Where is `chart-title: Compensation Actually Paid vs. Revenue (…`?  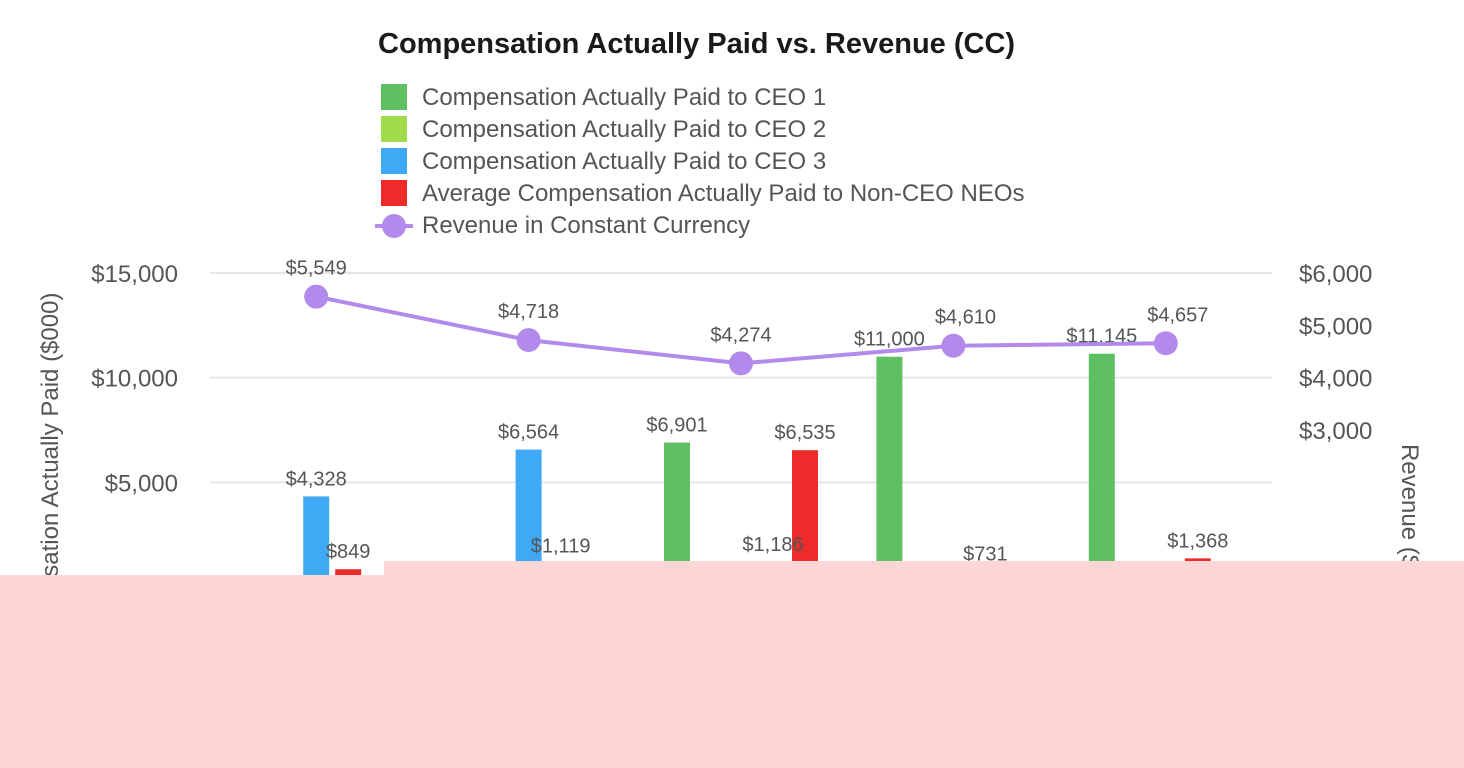 chart-title: Compensation Actually Paid vs. Revenue (… is located at coordinates (696, 44).